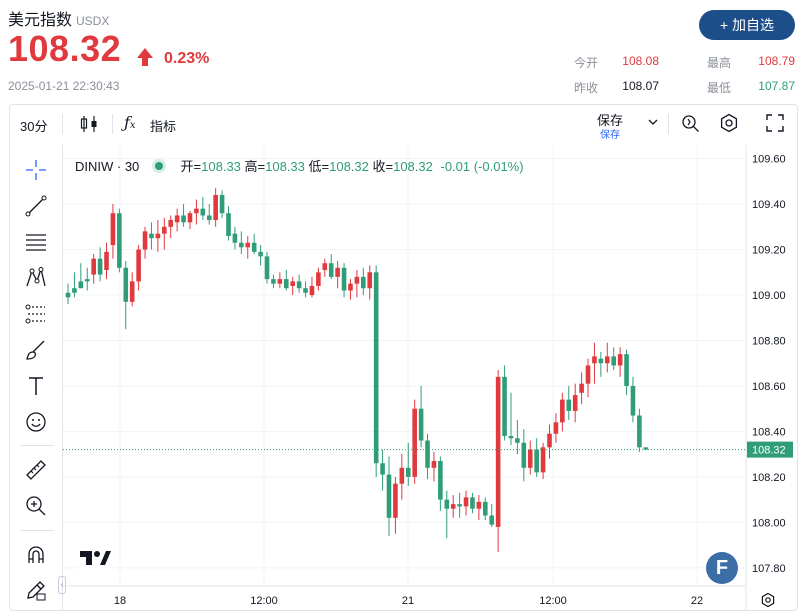 The height and width of the screenshot is (613, 805). Describe the element at coordinates (89, 124) in the screenshot. I see `candle-type-icon` at that location.